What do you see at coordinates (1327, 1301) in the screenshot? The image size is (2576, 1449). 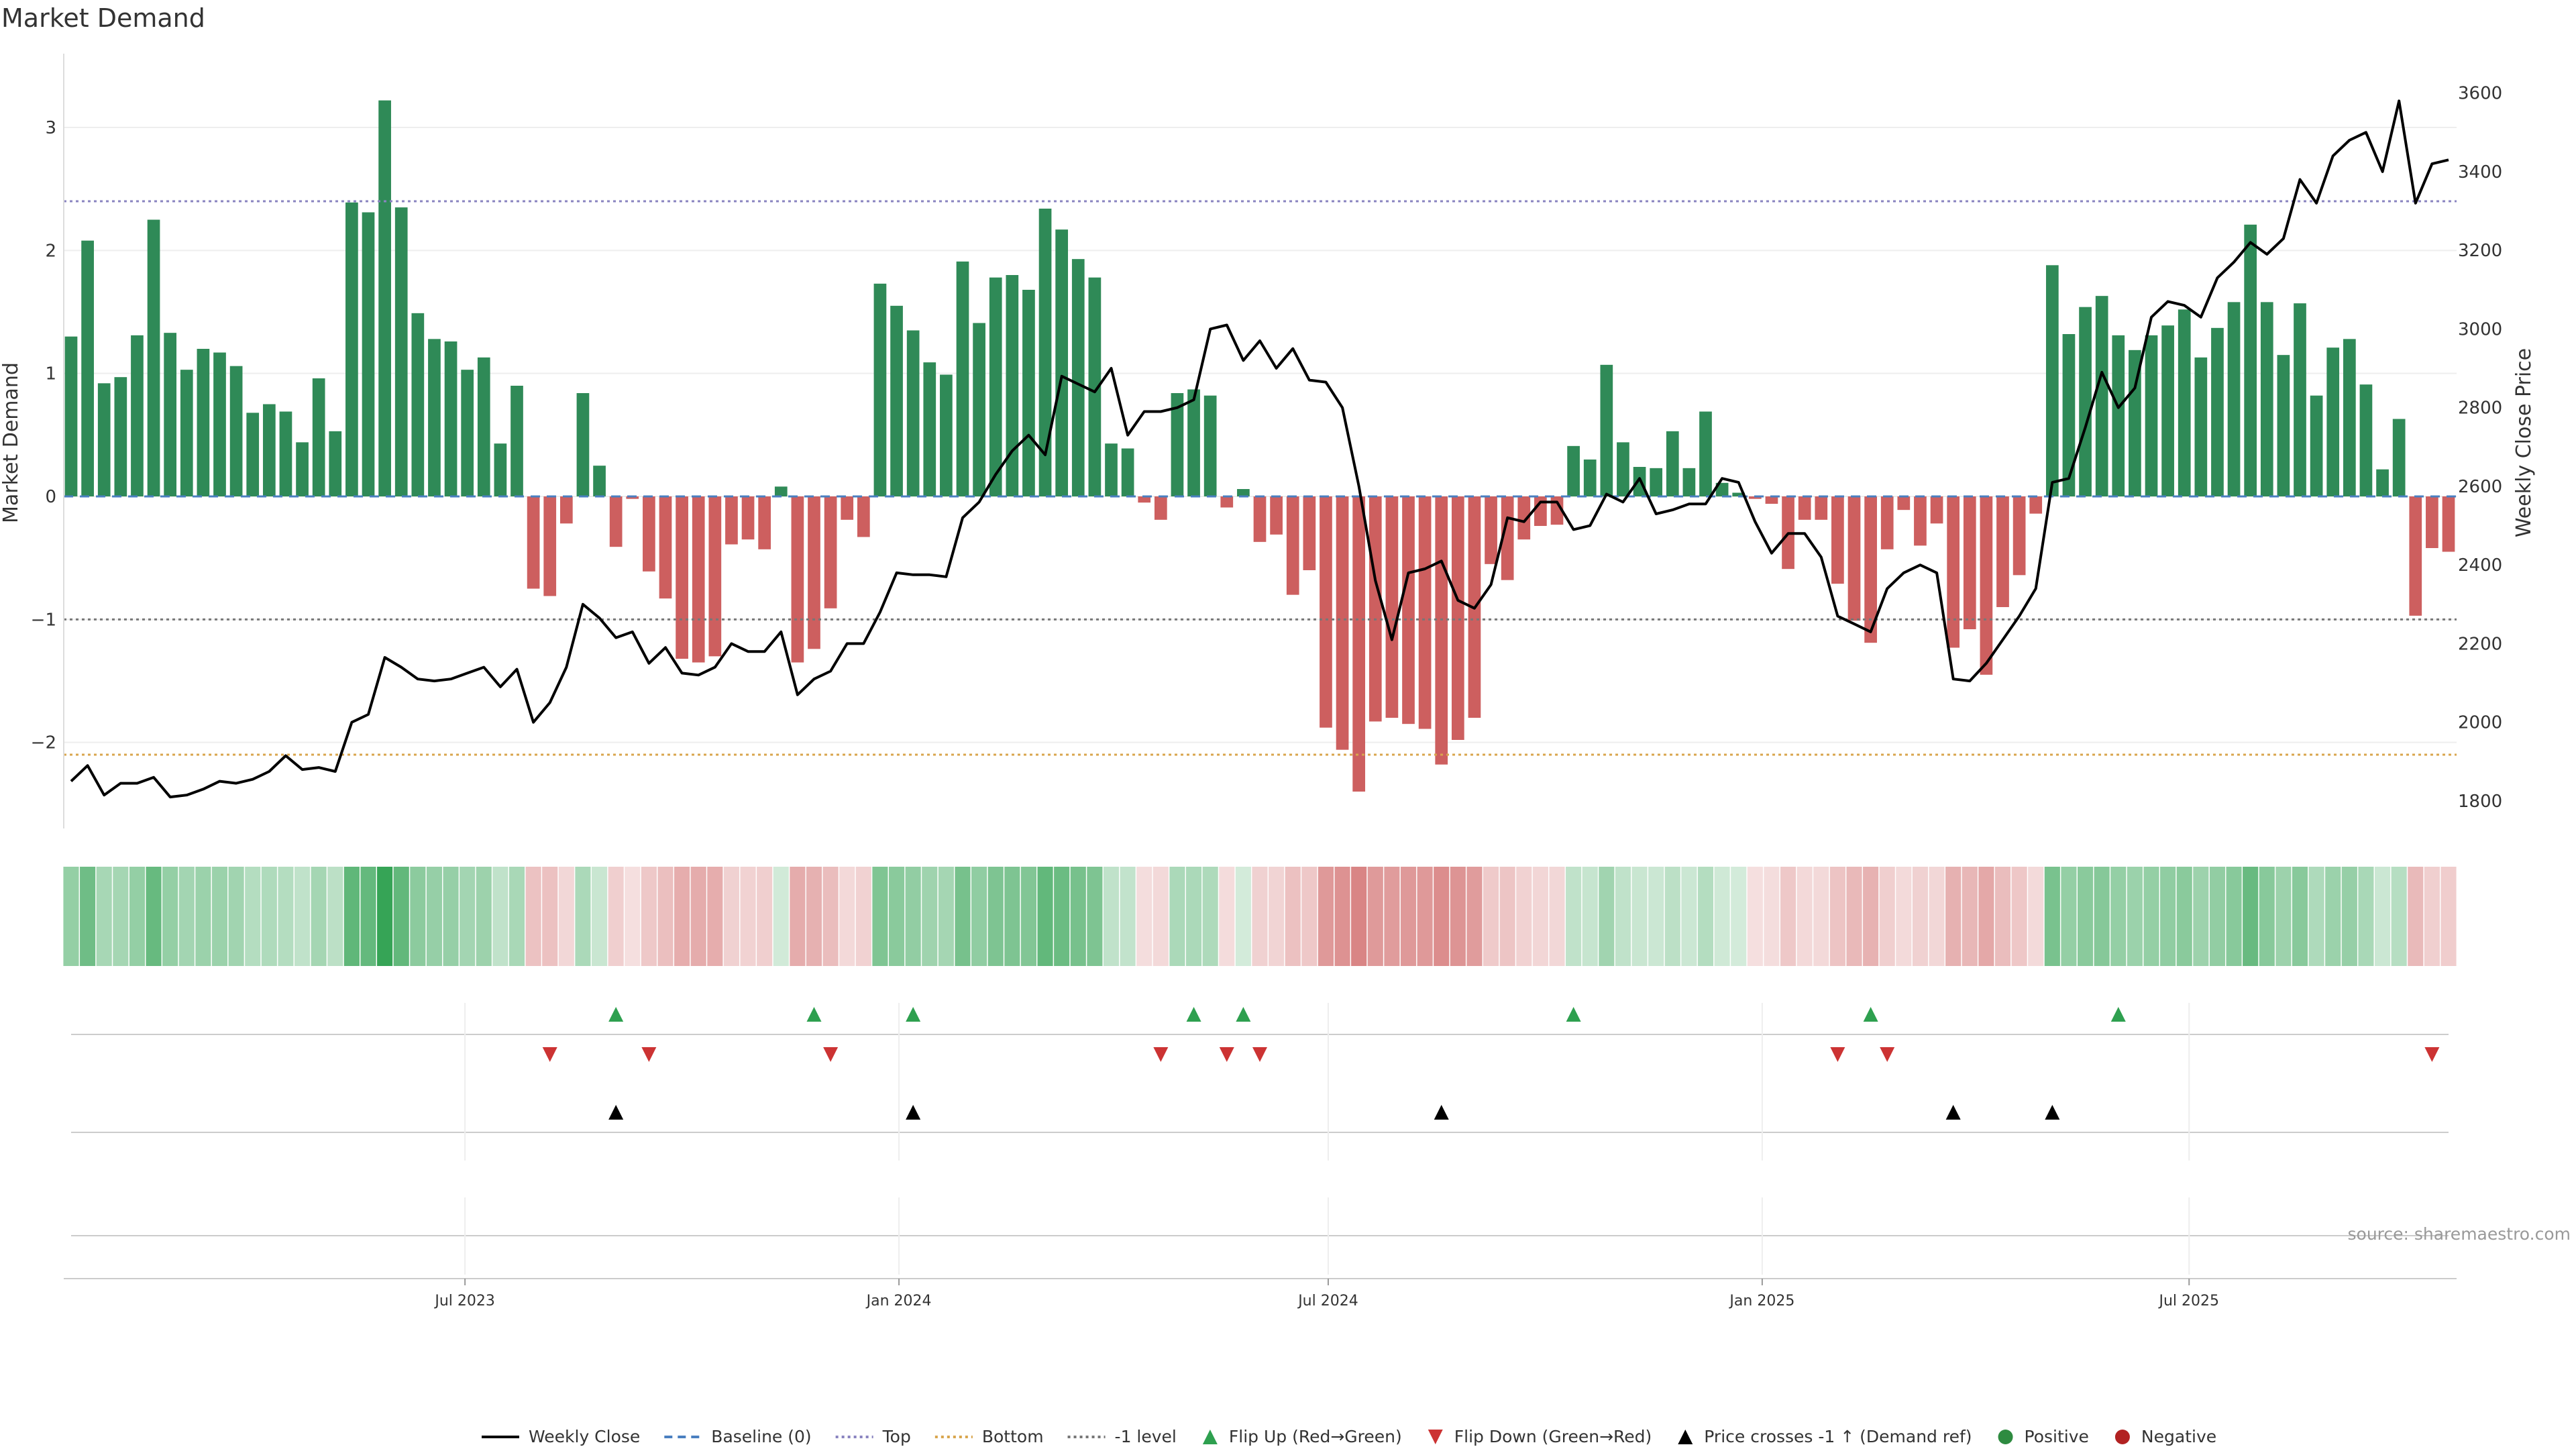 I see `x-tick-label: Jul 2024` at bounding box center [1327, 1301].